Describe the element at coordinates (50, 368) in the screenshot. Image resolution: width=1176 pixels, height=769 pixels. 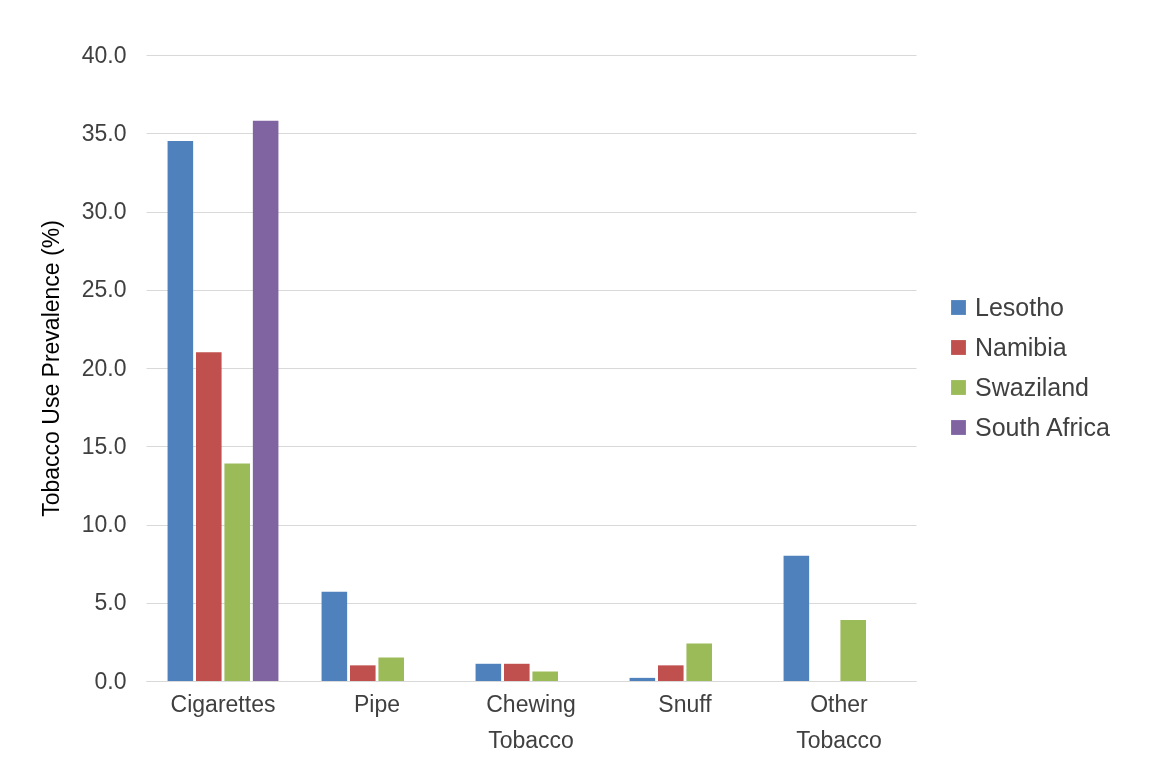
I see `y-axis-title: Tobacco Use Prevalence (%)` at that location.